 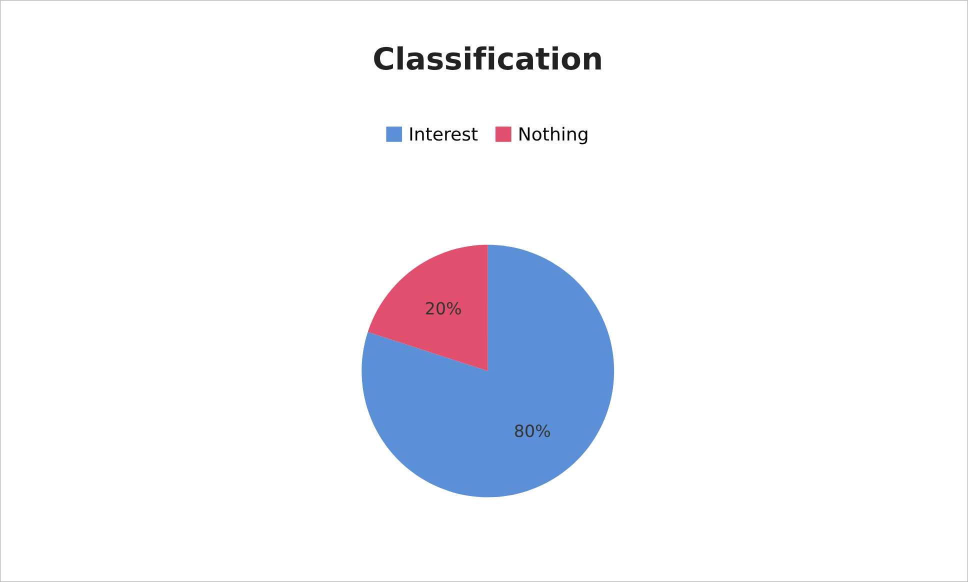 I want to click on data-label: 80%, so click(x=532, y=431).